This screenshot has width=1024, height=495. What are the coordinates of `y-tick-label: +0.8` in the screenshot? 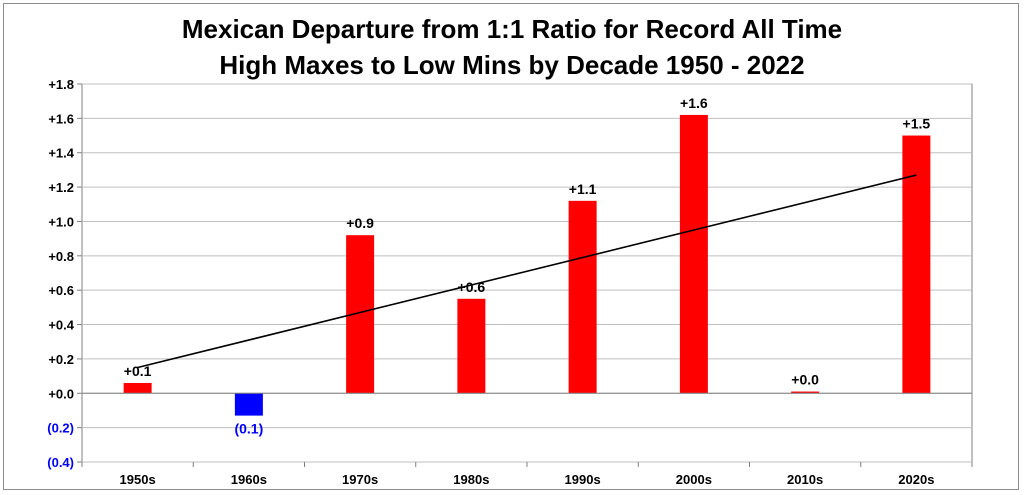 It's located at (61, 256).